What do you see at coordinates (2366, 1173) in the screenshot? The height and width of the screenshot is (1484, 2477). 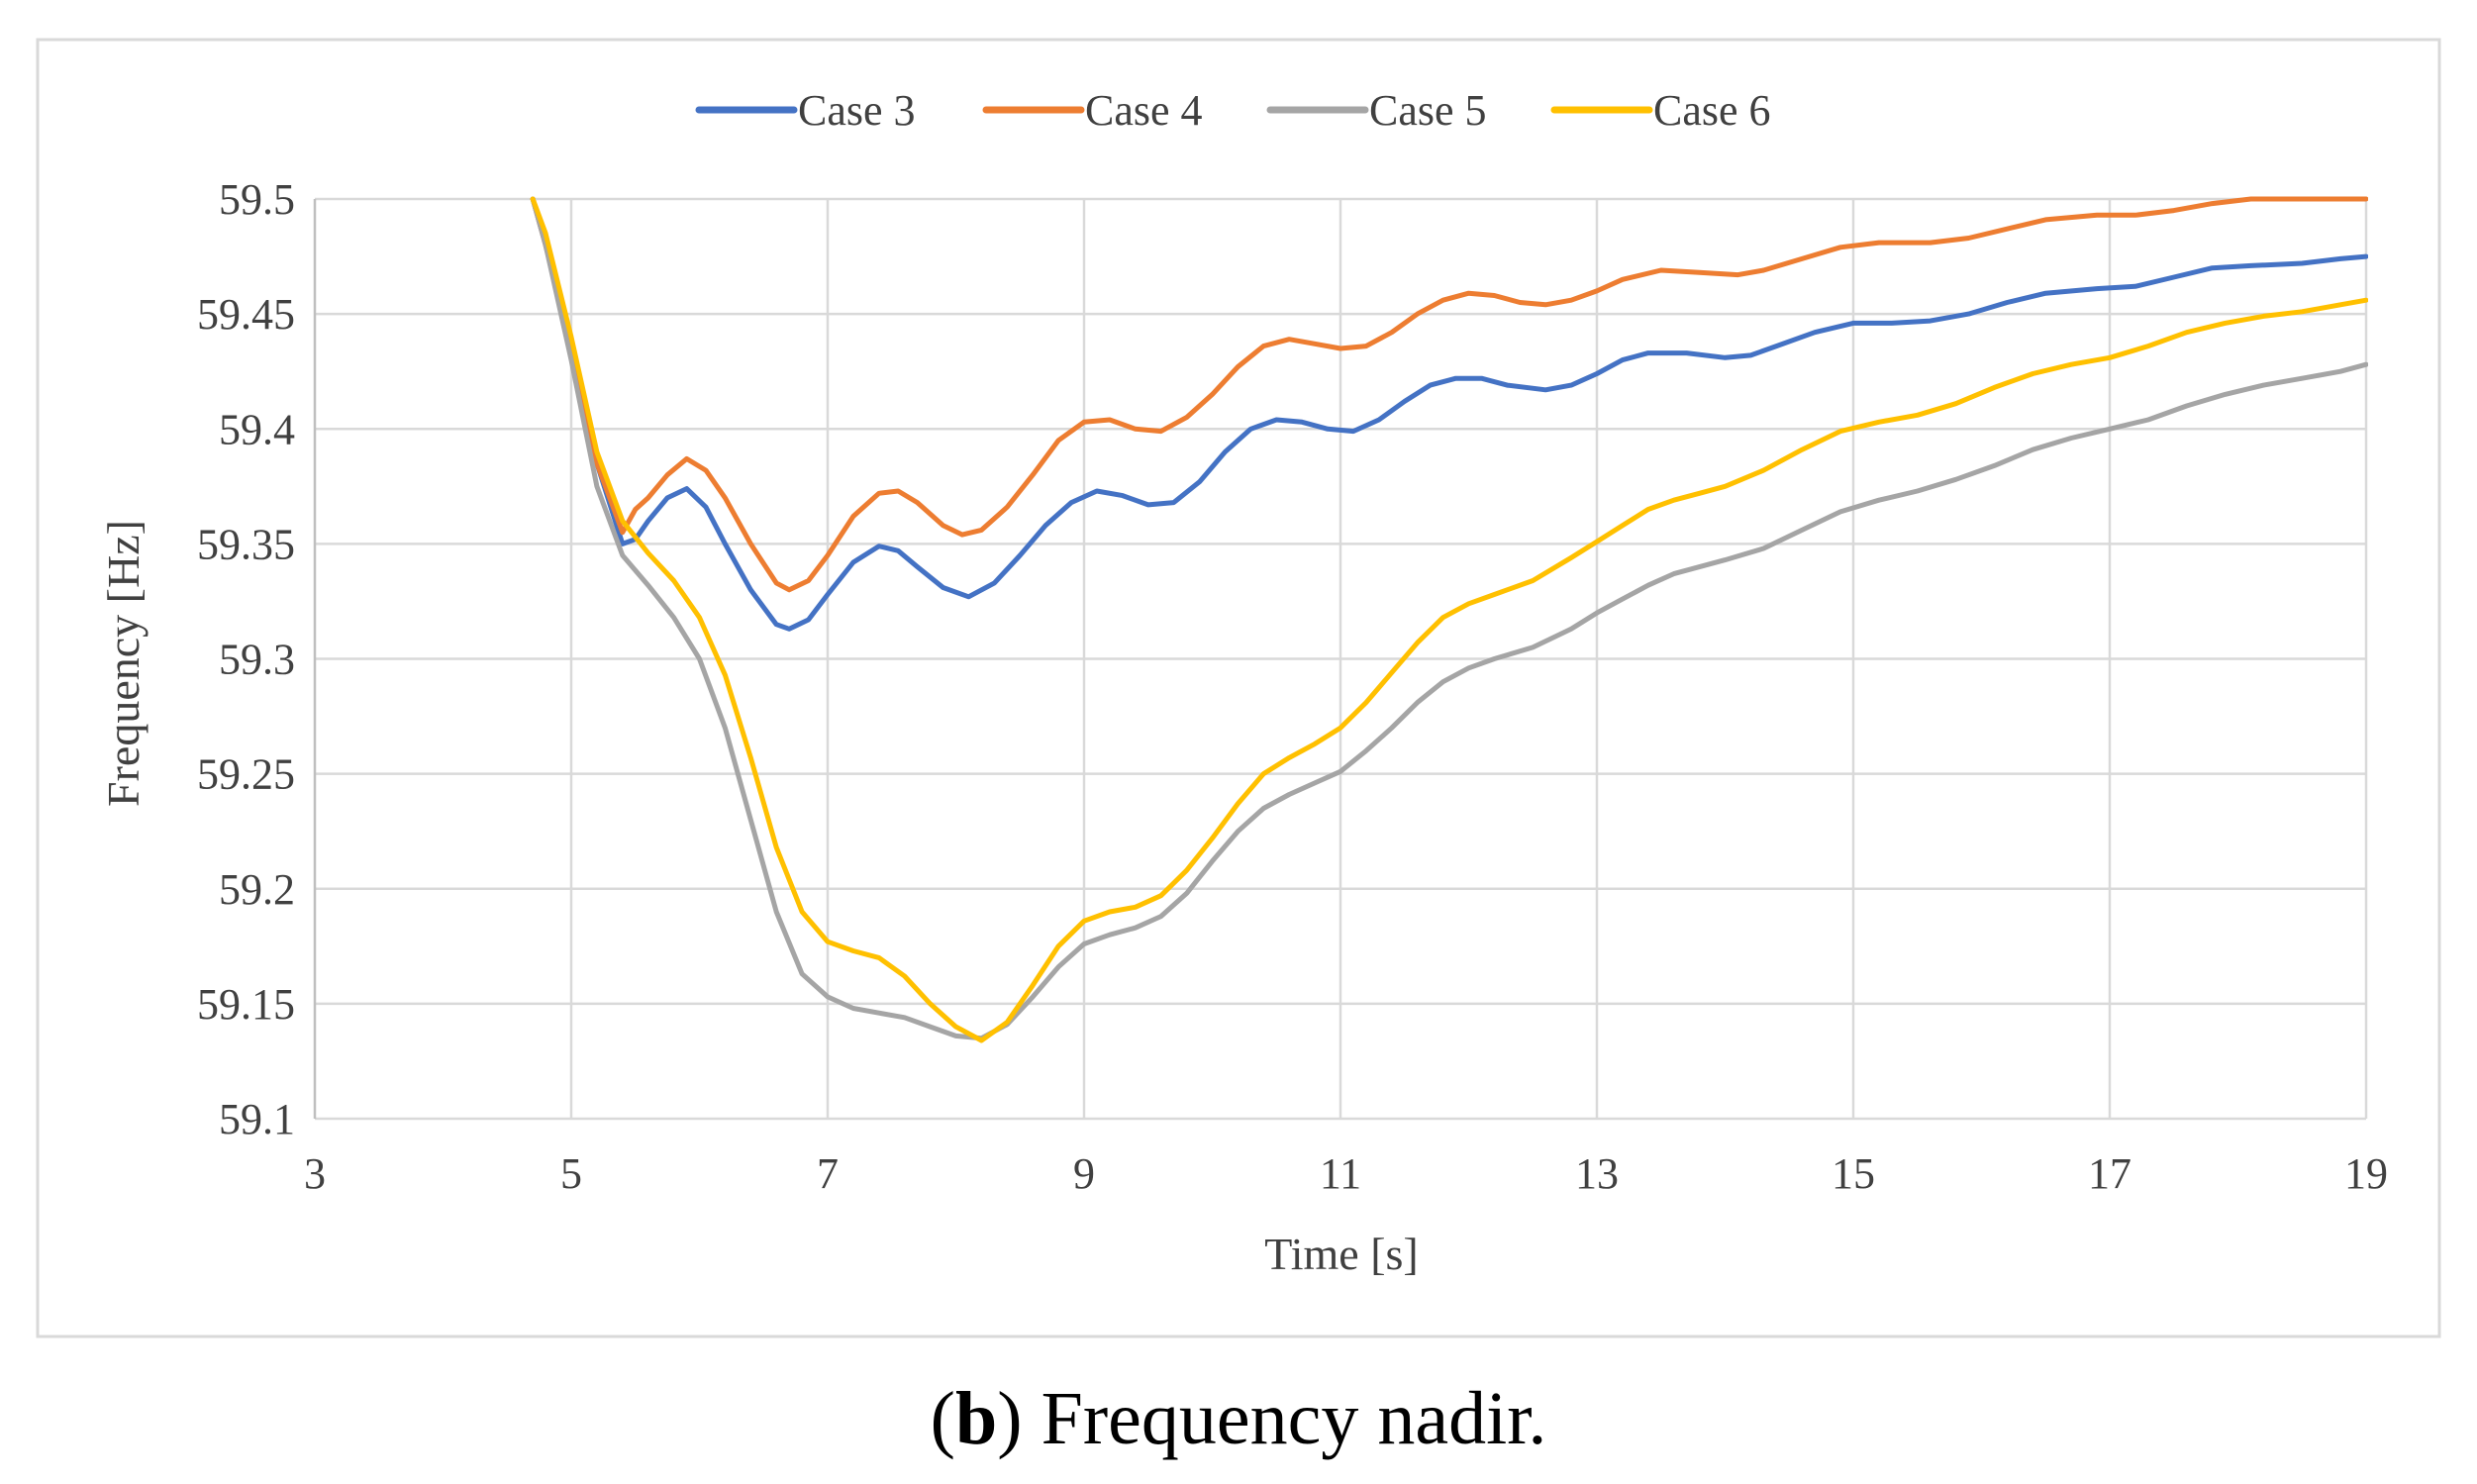 I see `x-tick-label: 19` at bounding box center [2366, 1173].